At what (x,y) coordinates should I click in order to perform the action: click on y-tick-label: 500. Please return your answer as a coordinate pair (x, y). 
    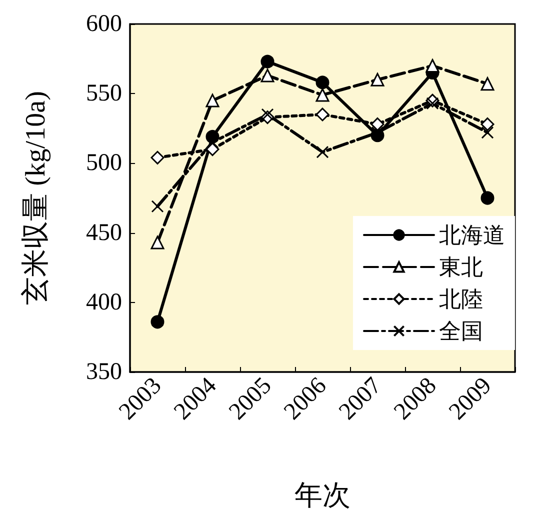
    Looking at the image, I should click on (104, 163).